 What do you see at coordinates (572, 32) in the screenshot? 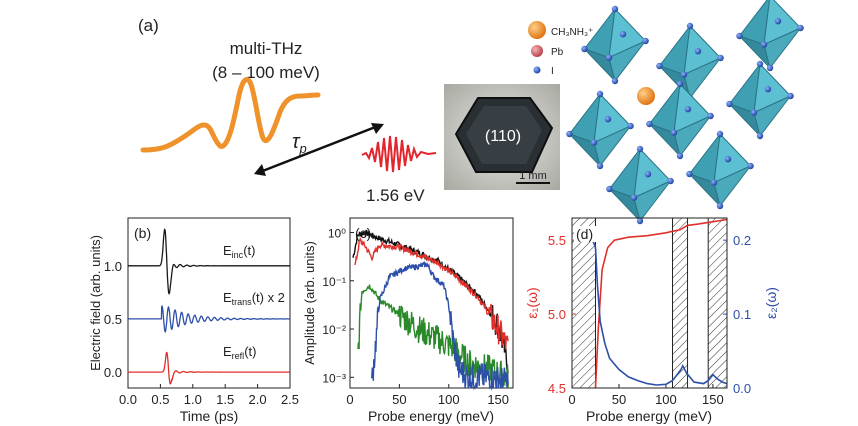
I see `cation-legend-label: CH₃NH₃⁺` at bounding box center [572, 32].